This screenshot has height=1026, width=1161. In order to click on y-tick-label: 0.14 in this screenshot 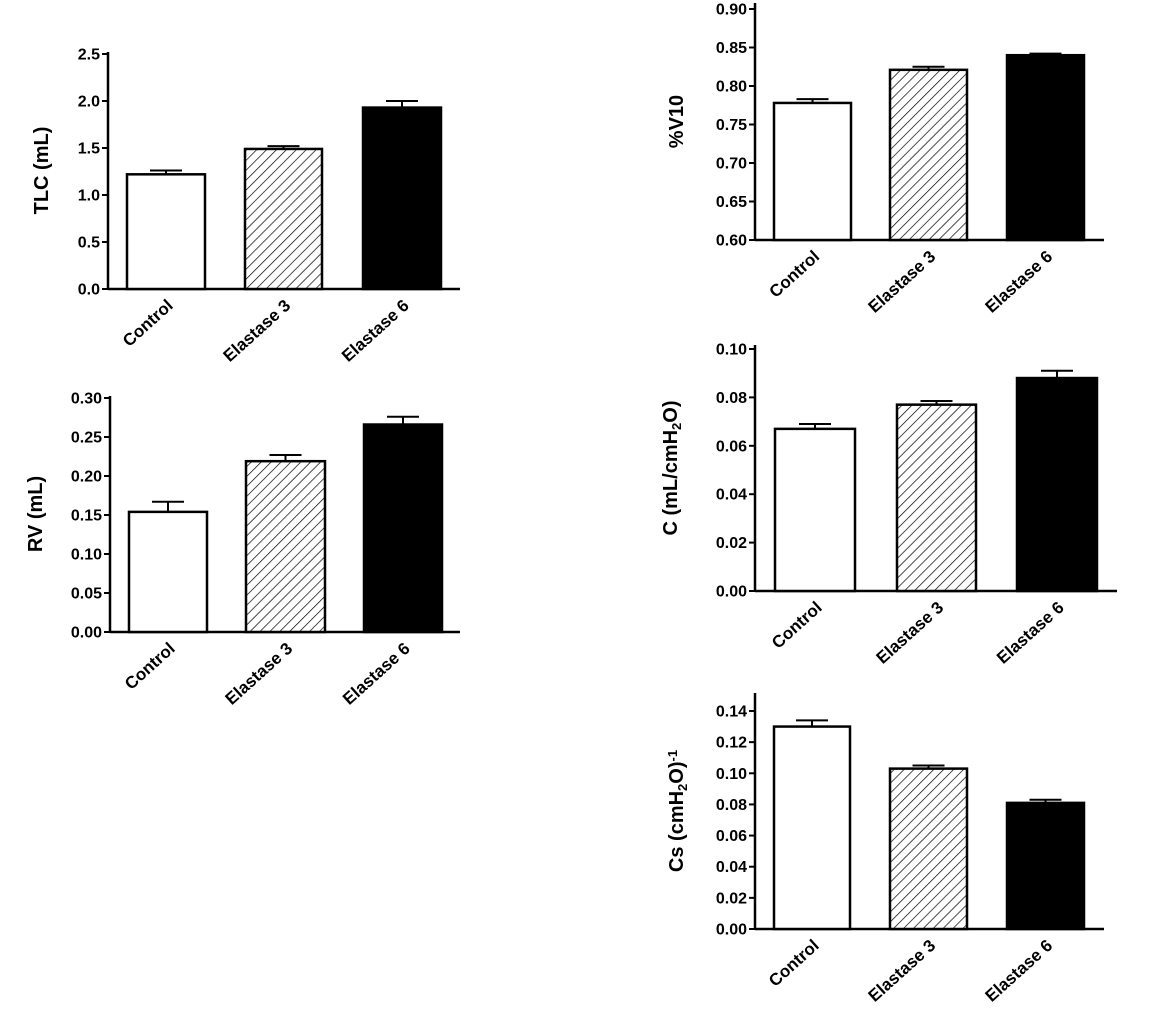, I will do `click(731, 712)`.